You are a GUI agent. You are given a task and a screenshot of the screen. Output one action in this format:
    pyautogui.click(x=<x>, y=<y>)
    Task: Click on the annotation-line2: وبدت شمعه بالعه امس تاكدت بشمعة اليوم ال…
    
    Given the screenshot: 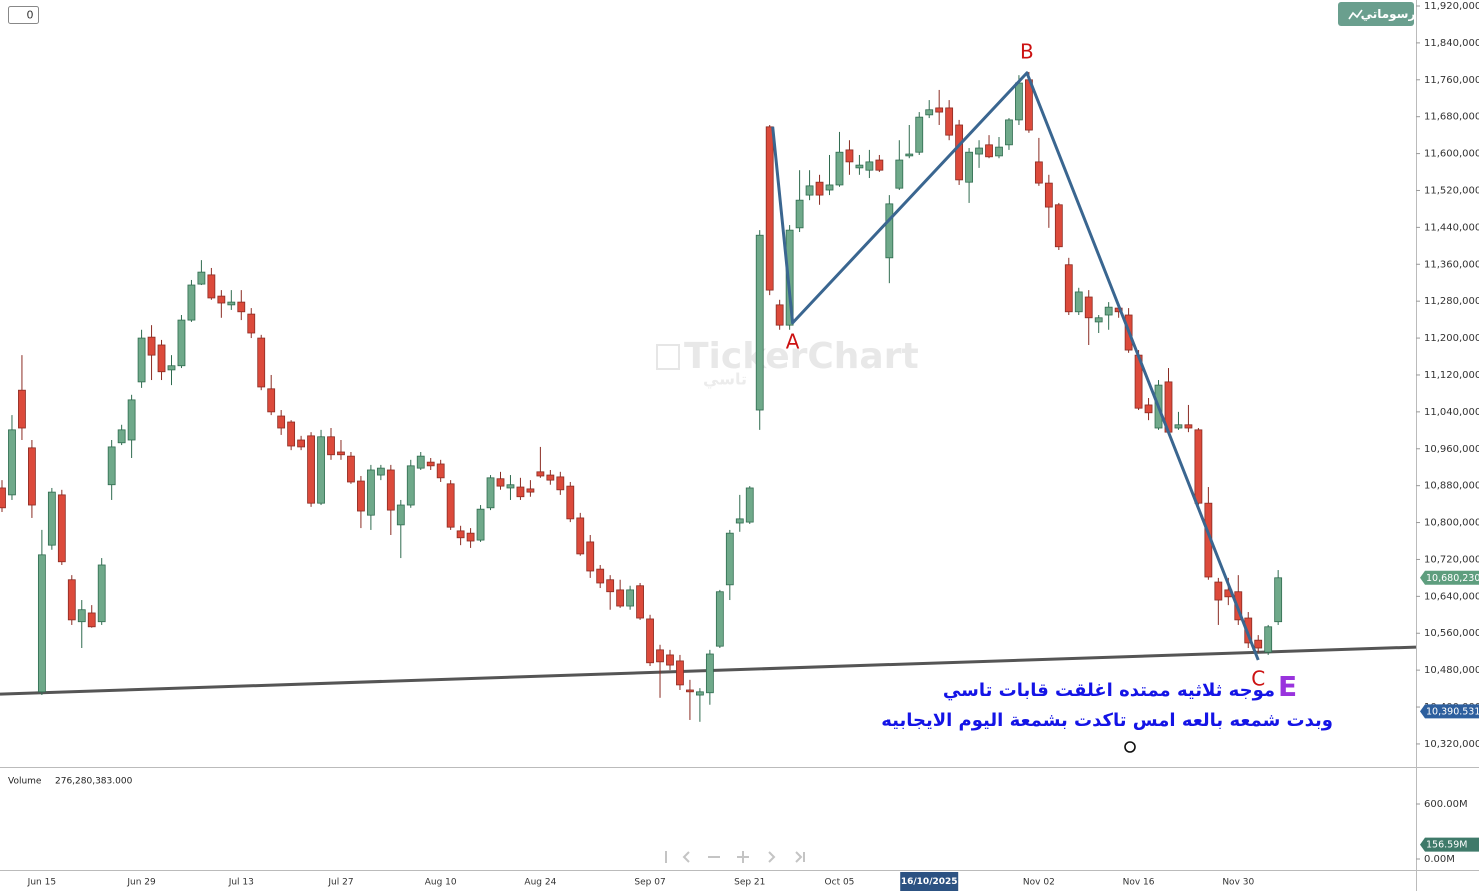 What is the action you would take?
    pyautogui.click(x=1107, y=720)
    